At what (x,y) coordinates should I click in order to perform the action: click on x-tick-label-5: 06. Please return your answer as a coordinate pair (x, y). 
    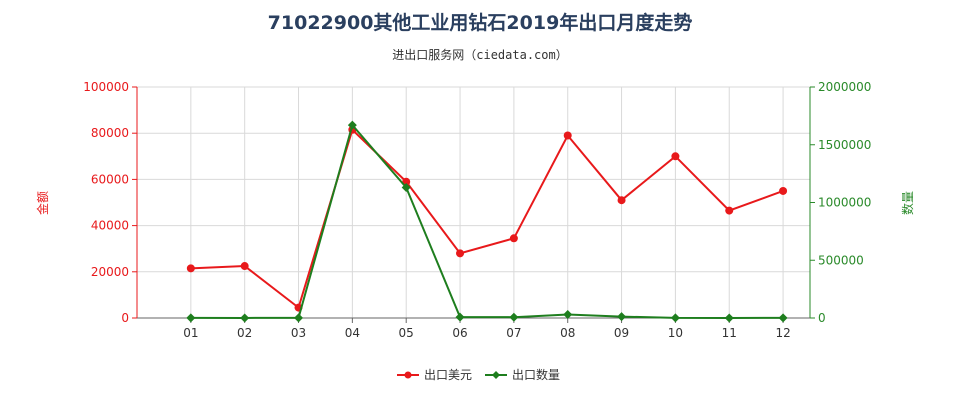
    Looking at the image, I should click on (459, 333).